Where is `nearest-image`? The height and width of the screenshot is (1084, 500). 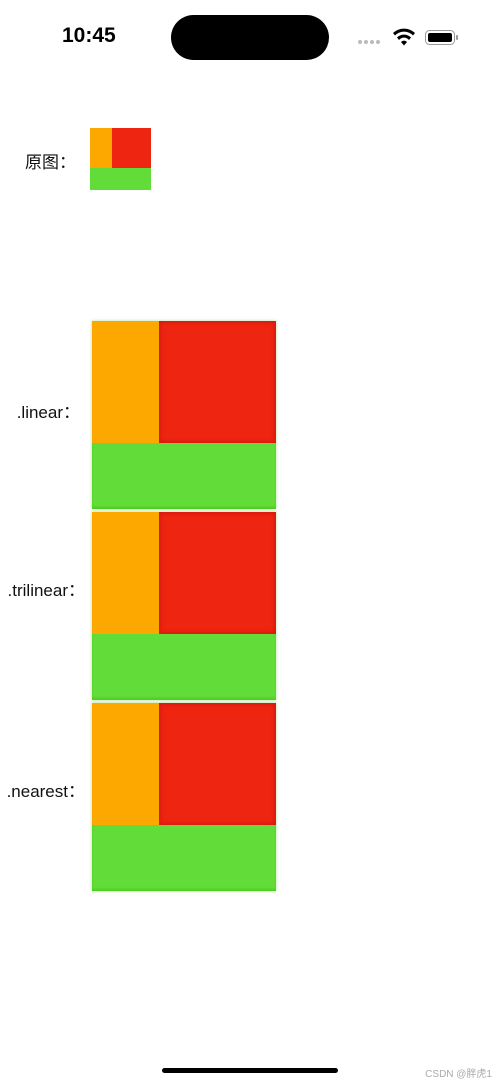 nearest-image is located at coordinates (184, 797).